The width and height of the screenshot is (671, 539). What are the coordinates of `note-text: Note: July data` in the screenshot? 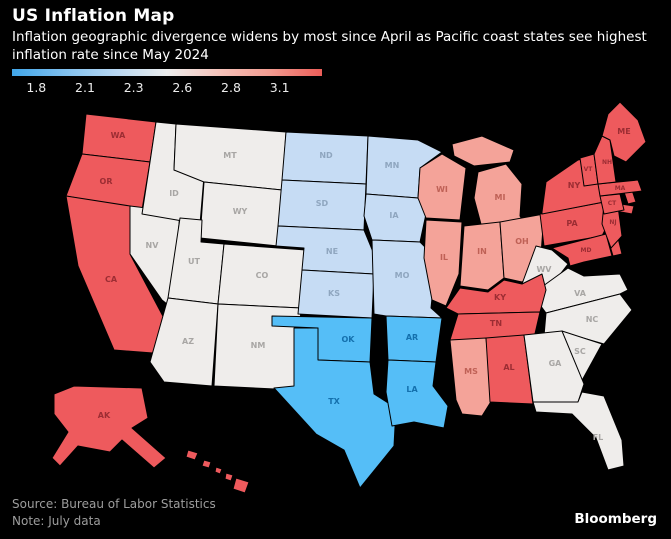 It's located at (56, 521).